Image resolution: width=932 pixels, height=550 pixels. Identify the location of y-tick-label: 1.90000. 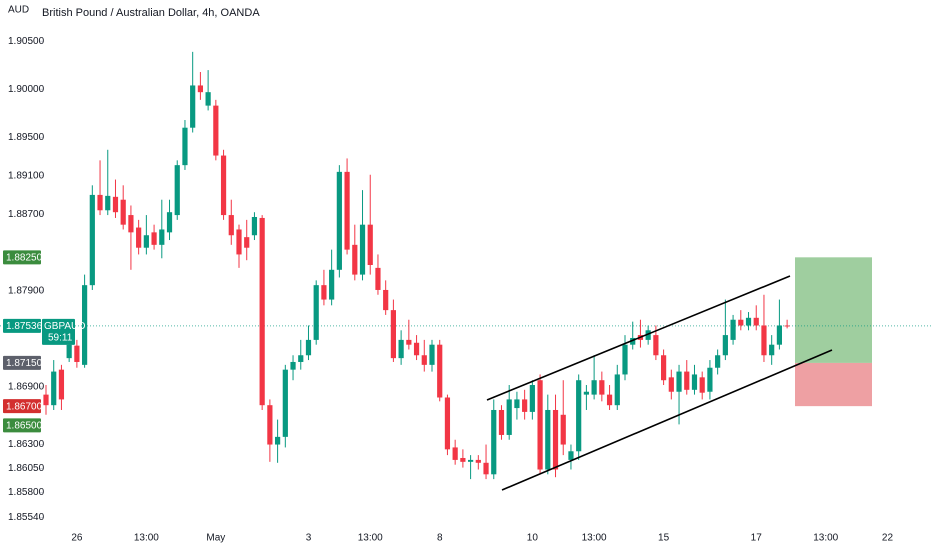
(26, 89).